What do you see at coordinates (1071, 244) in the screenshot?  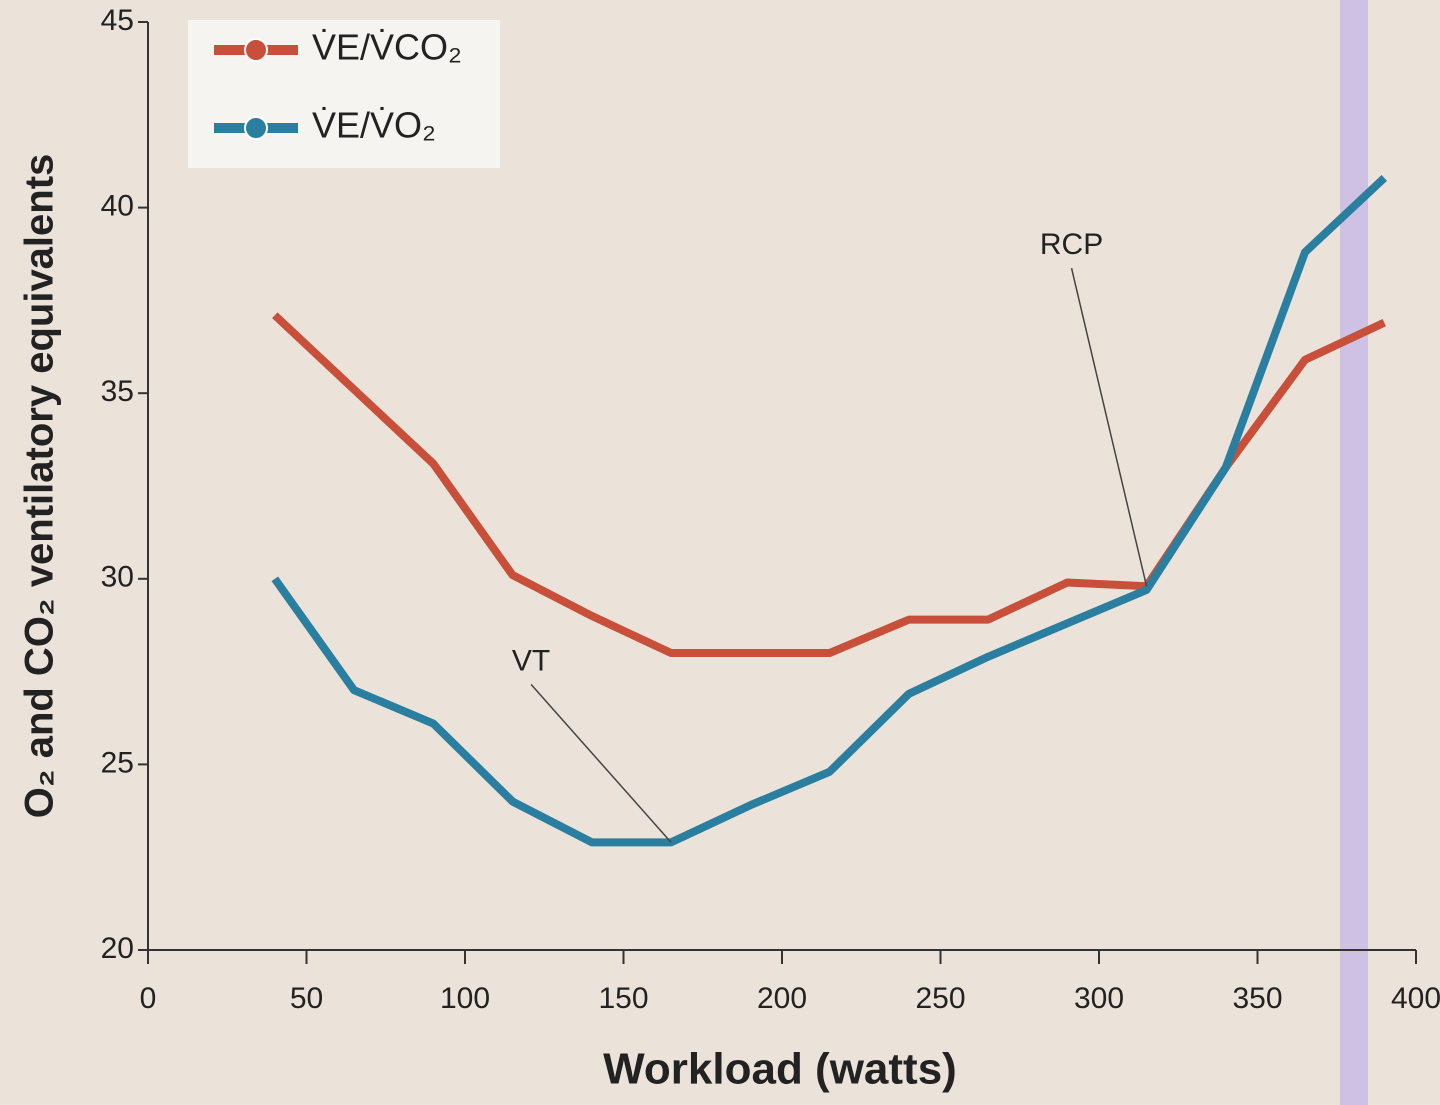 I see `annotation-label: RCP` at bounding box center [1071, 244].